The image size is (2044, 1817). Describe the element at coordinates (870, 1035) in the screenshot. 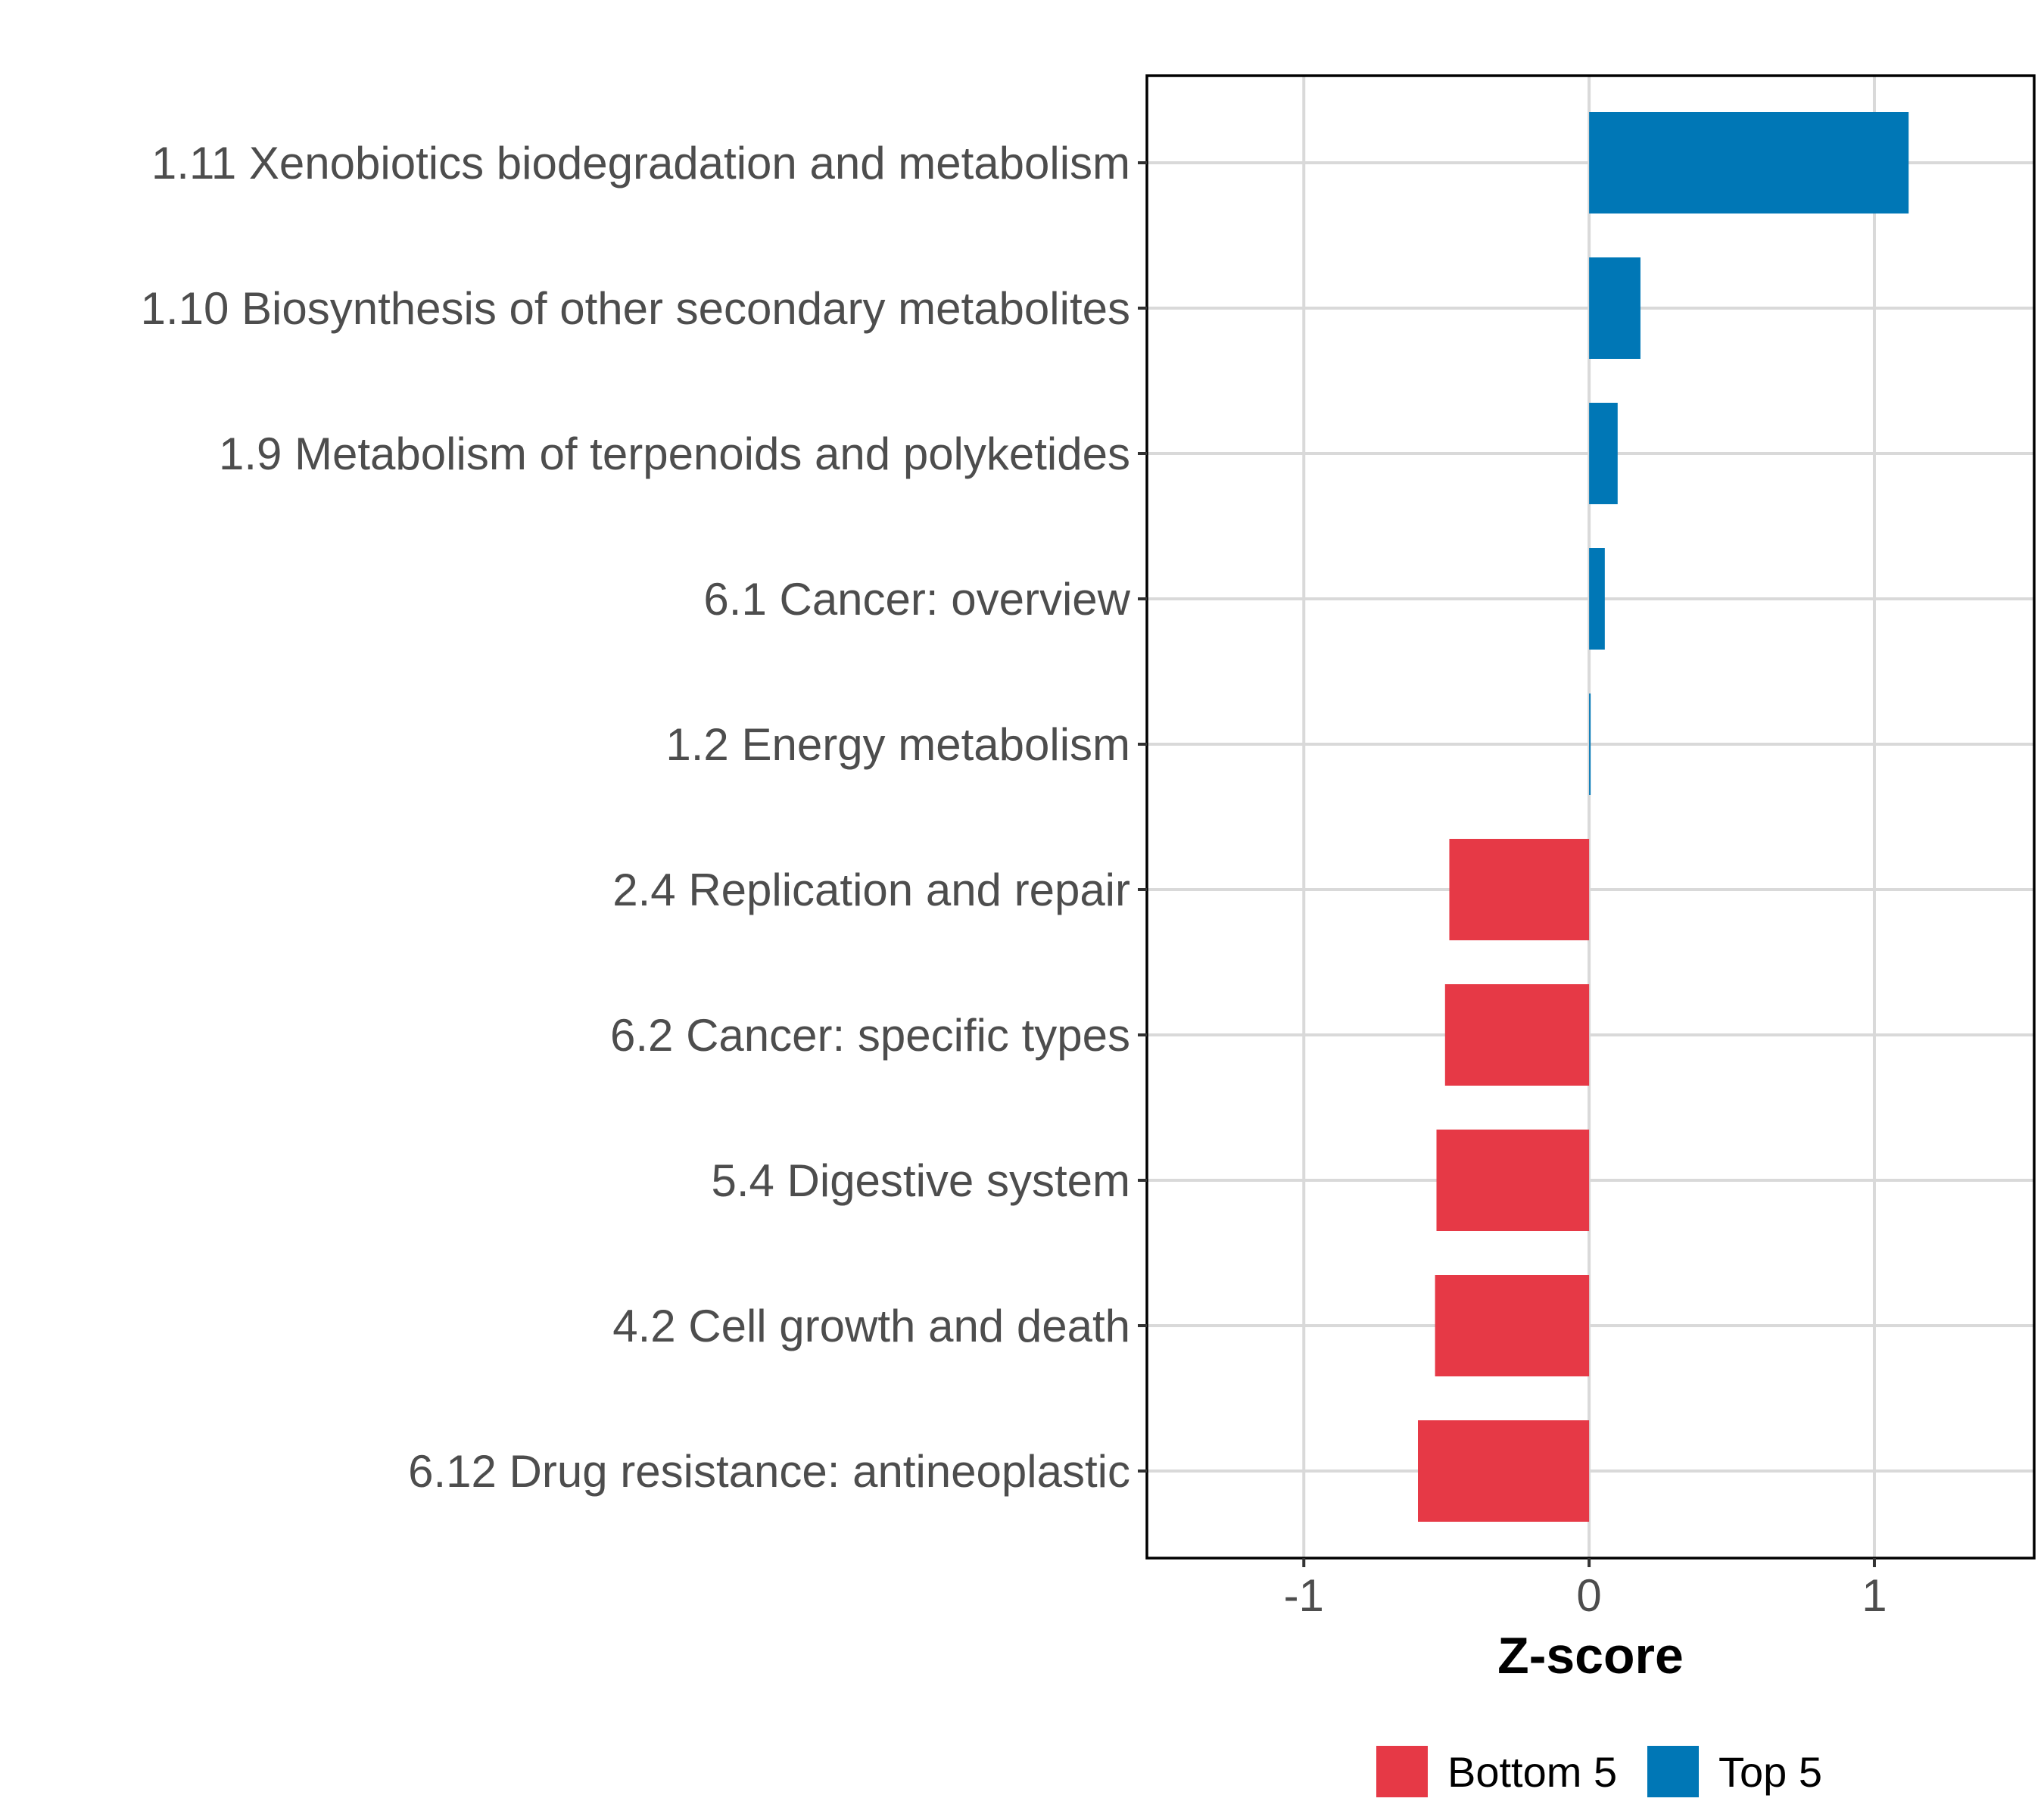

I see `y-tick-label: 6.2 Cancer: specific types` at that location.